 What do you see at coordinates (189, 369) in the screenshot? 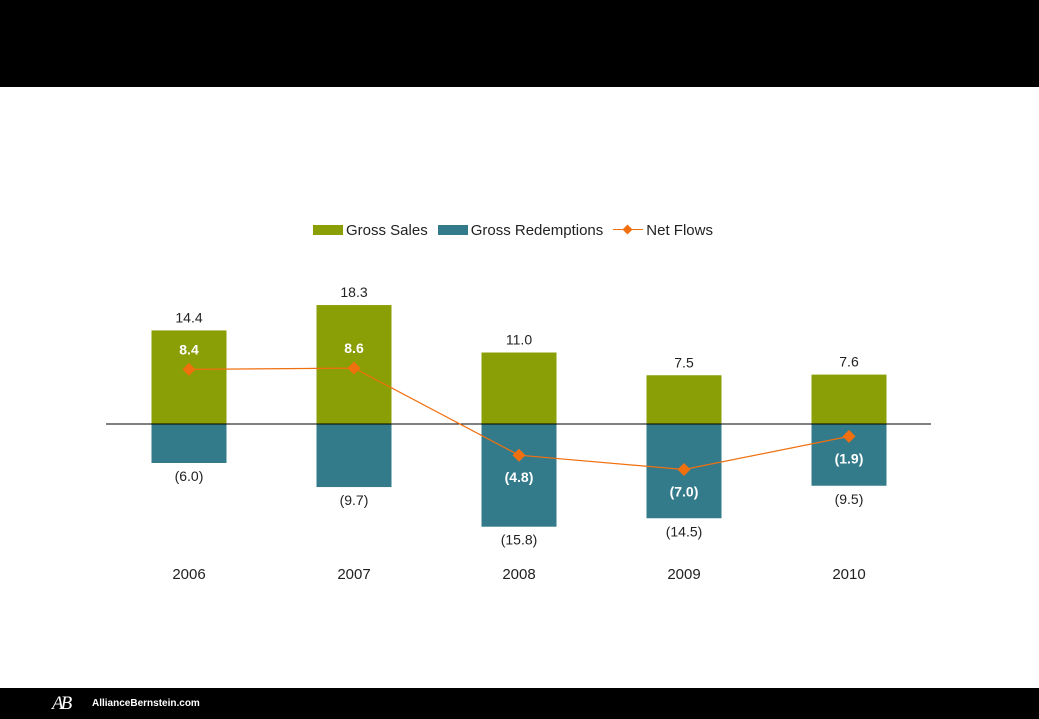
I see `net-flows-marker-2006` at bounding box center [189, 369].